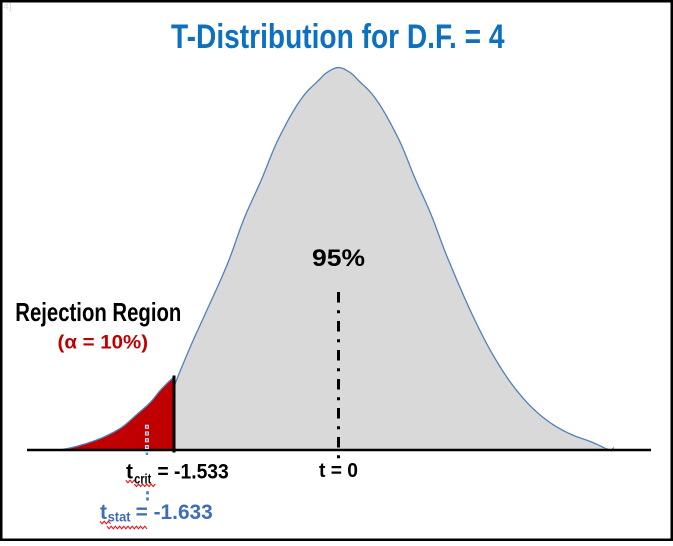 The image size is (673, 546). Describe the element at coordinates (103, 343) in the screenshot. I see `svg-text: (α = 10%)` at that location.